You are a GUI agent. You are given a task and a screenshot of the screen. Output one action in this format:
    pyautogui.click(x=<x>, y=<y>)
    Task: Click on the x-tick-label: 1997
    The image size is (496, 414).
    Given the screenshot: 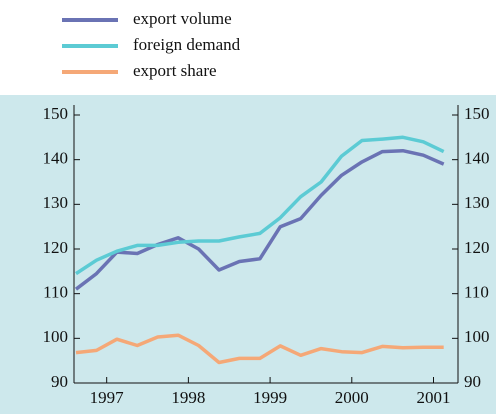 What is the action you would take?
    pyautogui.click(x=107, y=397)
    